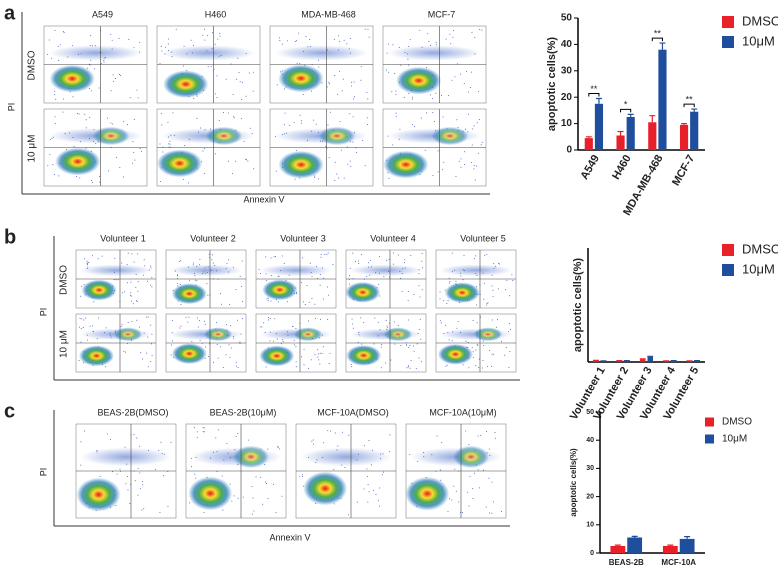 The height and width of the screenshot is (567, 778). Describe the element at coordinates (216, 14) in the screenshot. I see `column-title: H460` at that location.